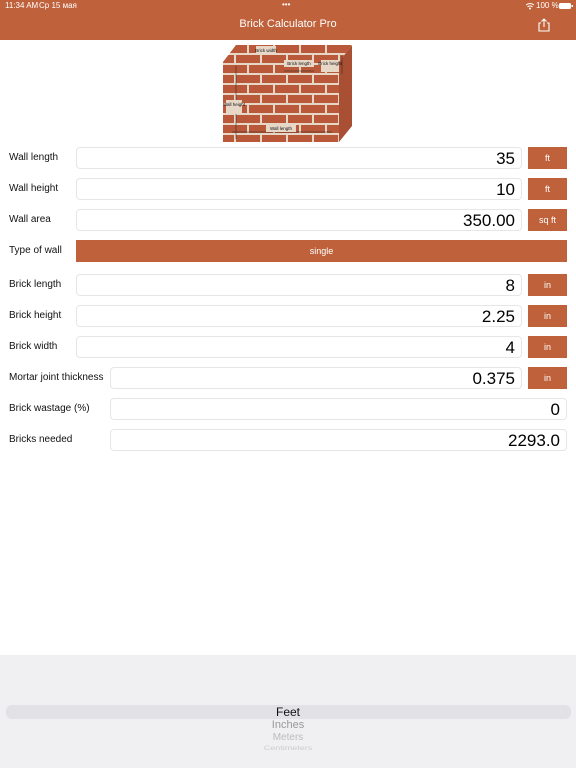  Describe the element at coordinates (288, 24) in the screenshot. I see `nav-title: Brick Calculator Pro` at that location.